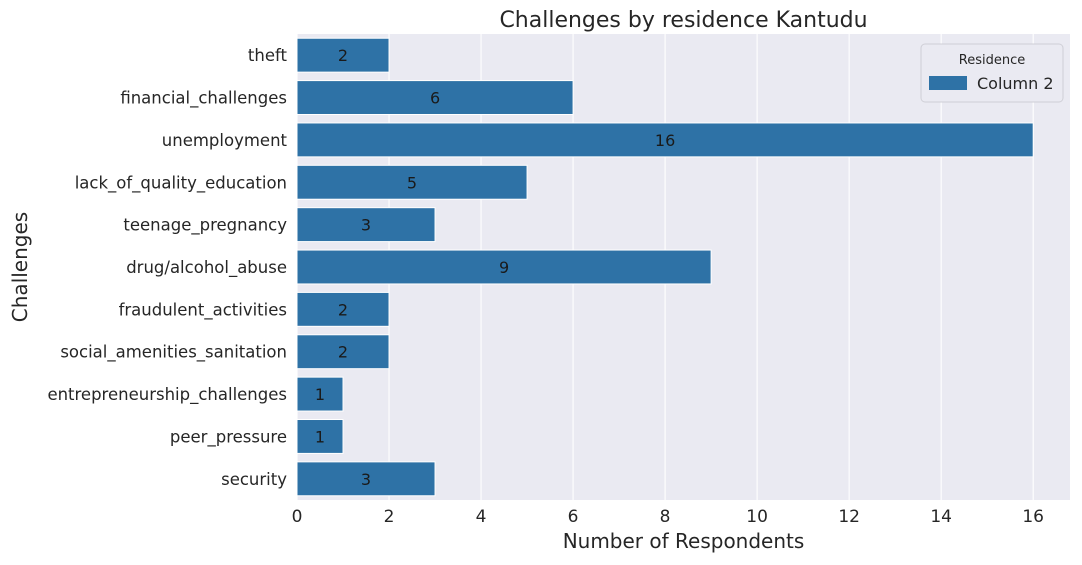  I want to click on x-tick-label: 10, so click(757, 517).